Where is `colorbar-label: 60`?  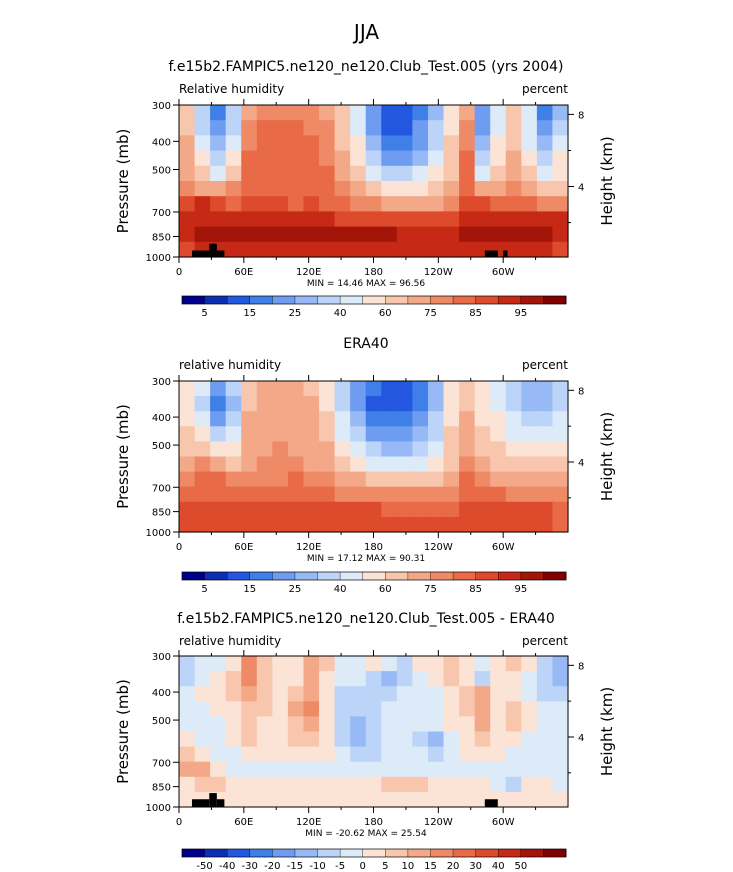
colorbar-label: 60 is located at coordinates (385, 589).